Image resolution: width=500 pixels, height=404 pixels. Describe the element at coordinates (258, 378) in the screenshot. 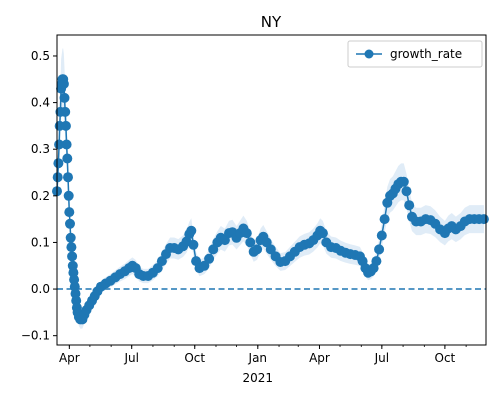

I see `x-axis-label: 2021` at that location.